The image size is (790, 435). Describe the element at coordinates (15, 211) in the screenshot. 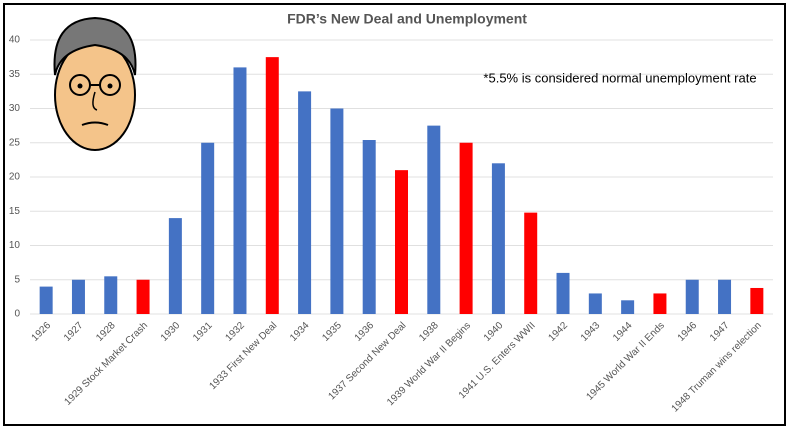

I see `y-tick-label: 15` at that location.